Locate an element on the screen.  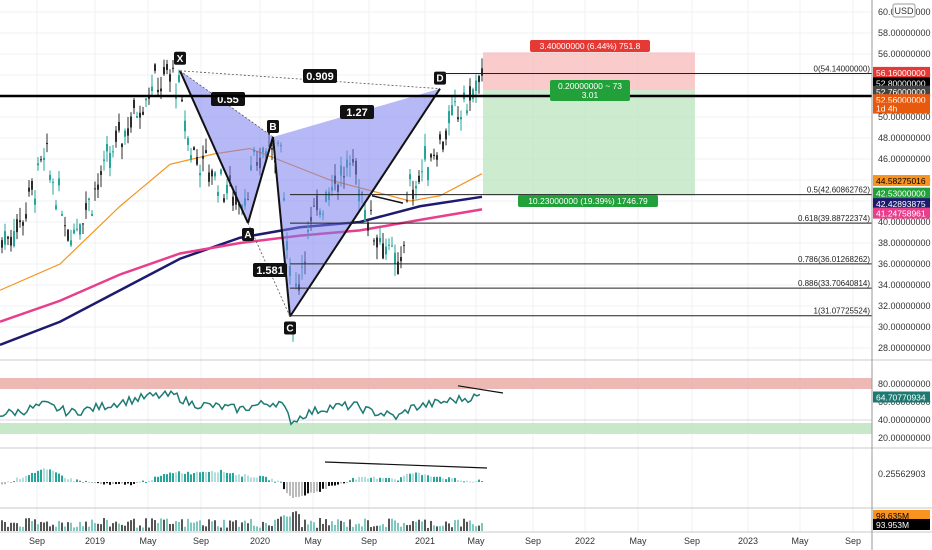
macd-pane: 0.25562903 is located at coordinates (463, 479).